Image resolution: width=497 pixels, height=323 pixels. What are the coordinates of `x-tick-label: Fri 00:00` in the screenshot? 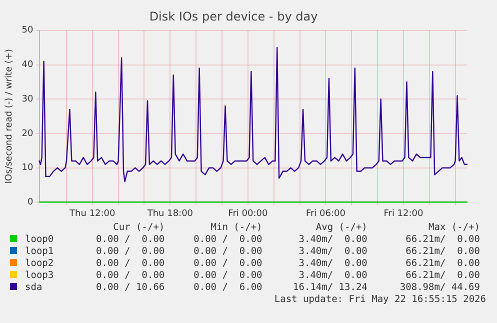 It's located at (248, 213).